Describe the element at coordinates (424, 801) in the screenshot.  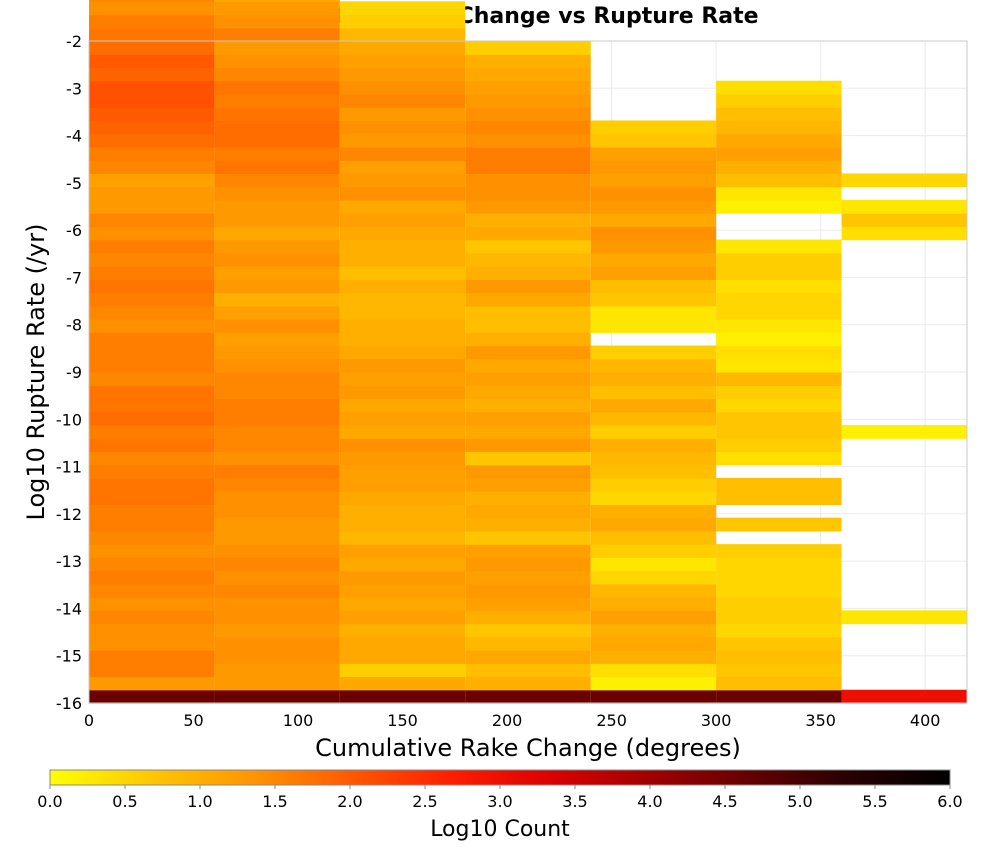
I see `colorbar-tick-label: 2.5` at that location.